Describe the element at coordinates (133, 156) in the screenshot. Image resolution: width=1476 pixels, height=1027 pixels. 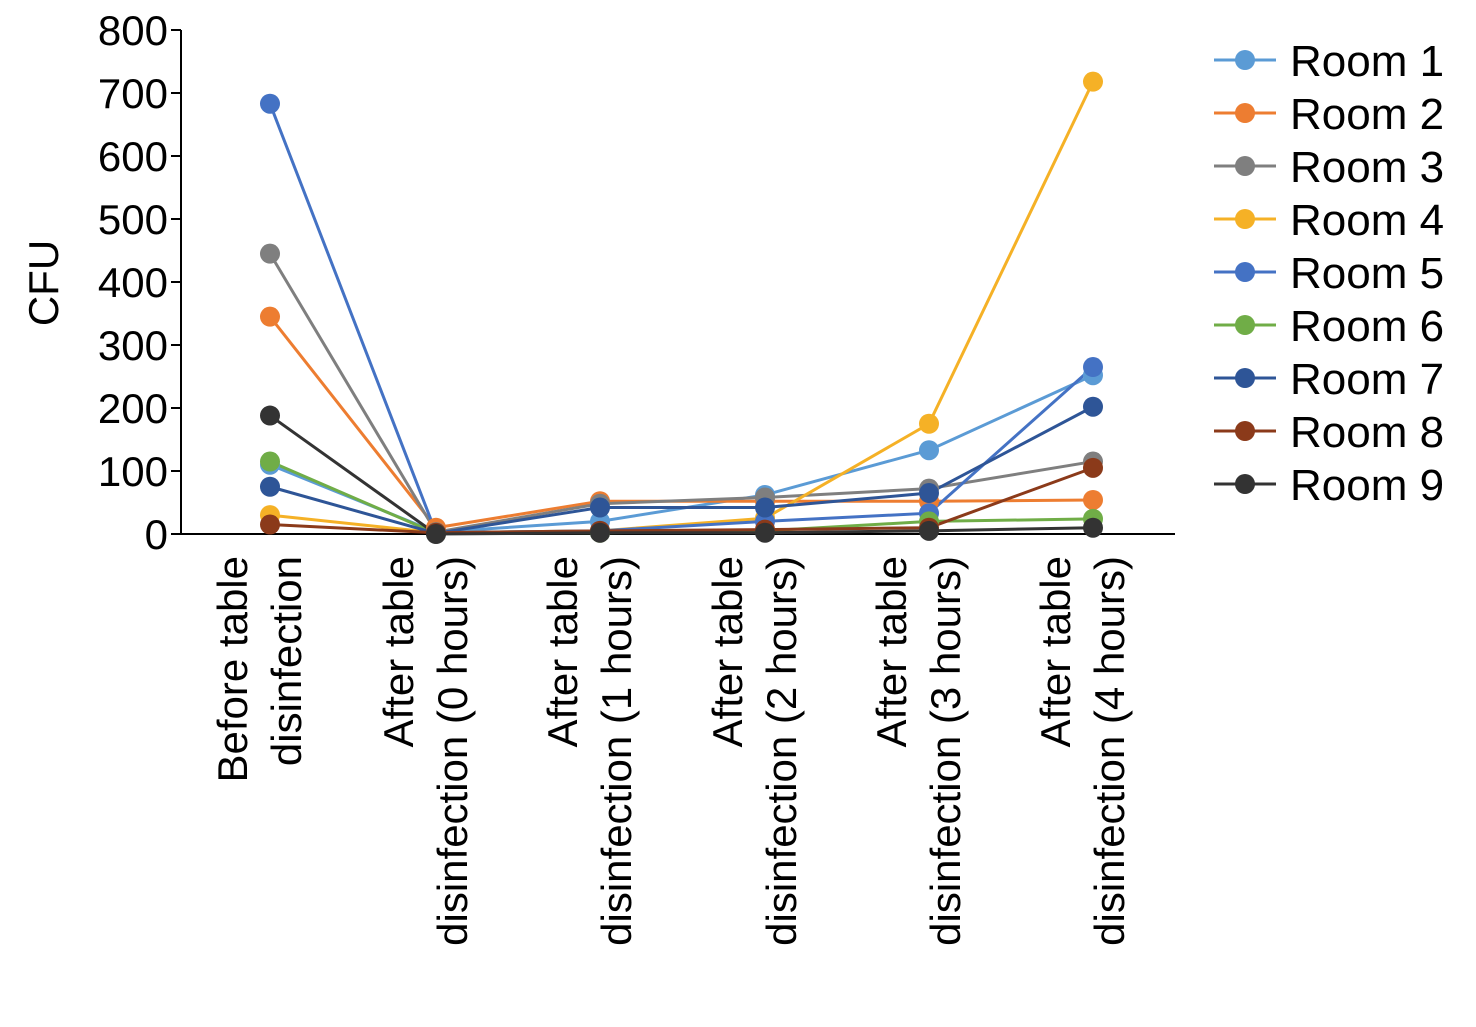
I see `y-tick-label: 600` at that location.